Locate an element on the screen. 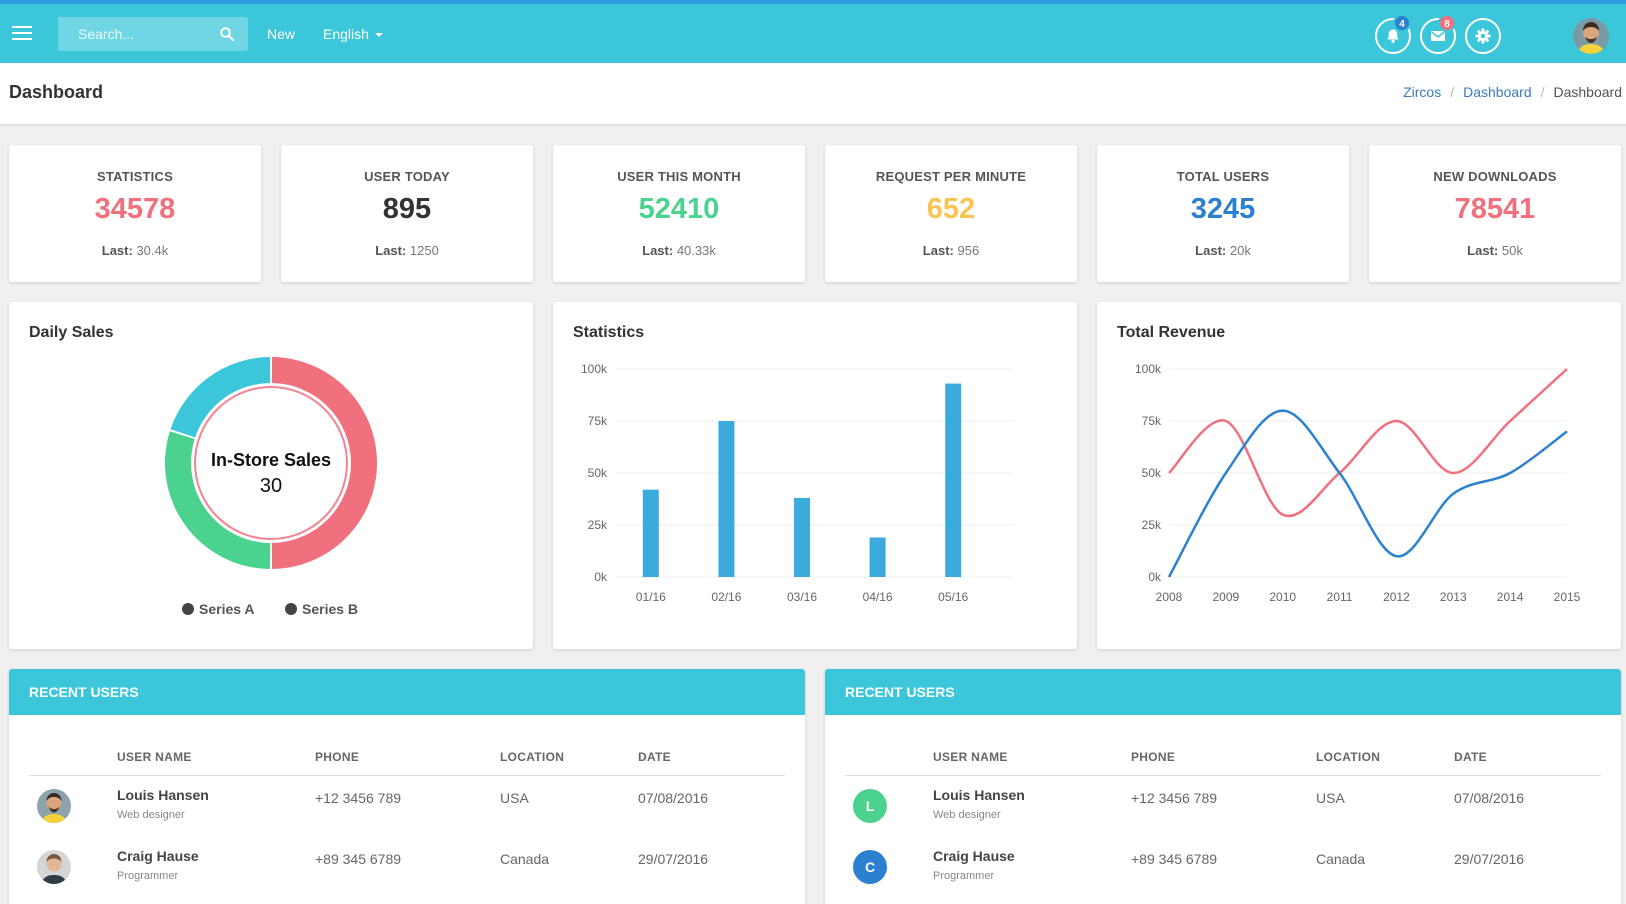 The width and height of the screenshot is (1626, 904). x-tick-label: 2012 is located at coordinates (1396, 597).